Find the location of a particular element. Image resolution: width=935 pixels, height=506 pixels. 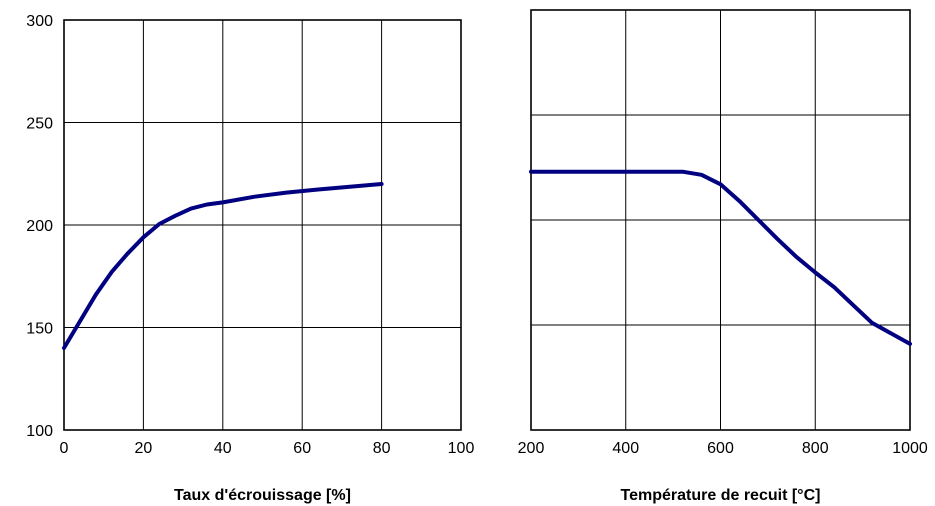

x-tick-label: 100 is located at coordinates (461, 448).